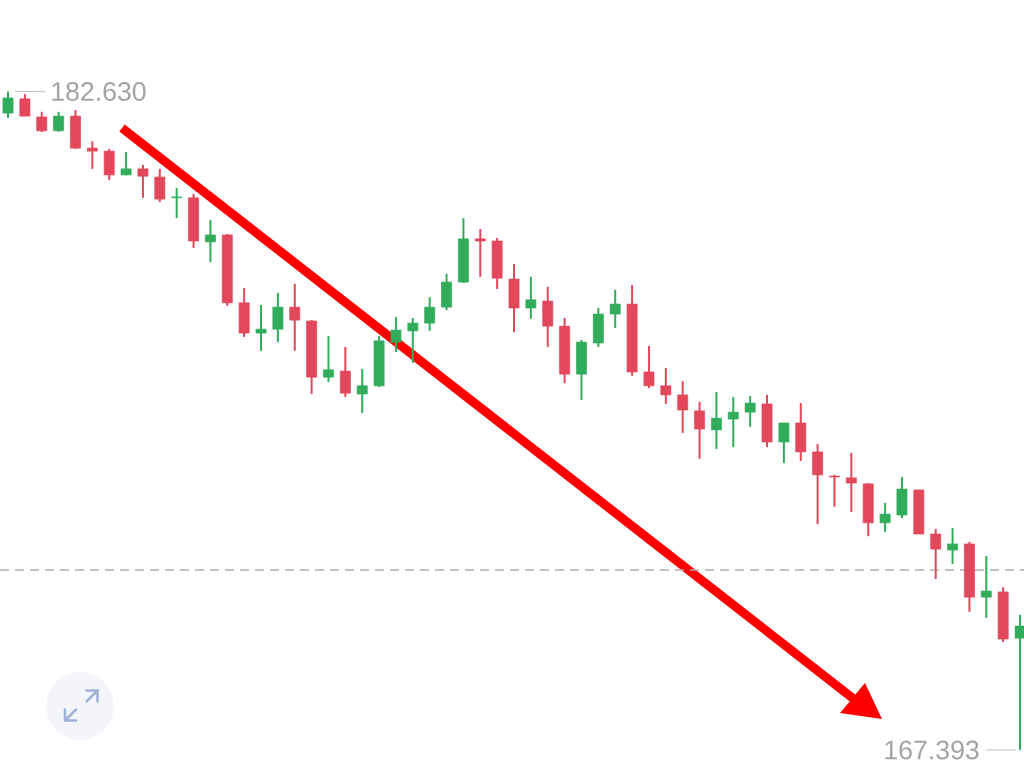 This screenshot has height=777, width=1024. Describe the element at coordinates (99, 91) in the screenshot. I see `annotation: 182.630` at that location.